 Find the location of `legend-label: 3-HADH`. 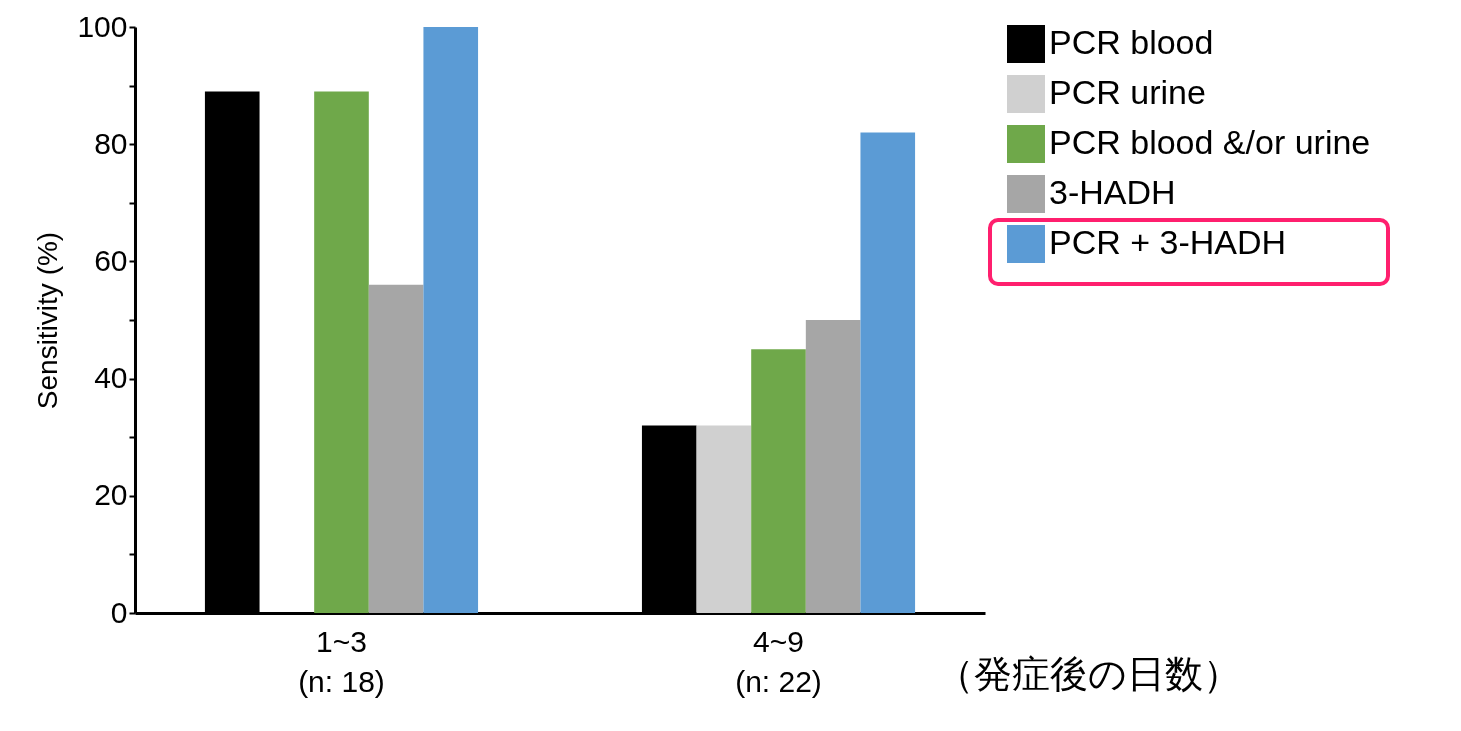

legend-label: 3-HADH is located at coordinates (1112, 192).